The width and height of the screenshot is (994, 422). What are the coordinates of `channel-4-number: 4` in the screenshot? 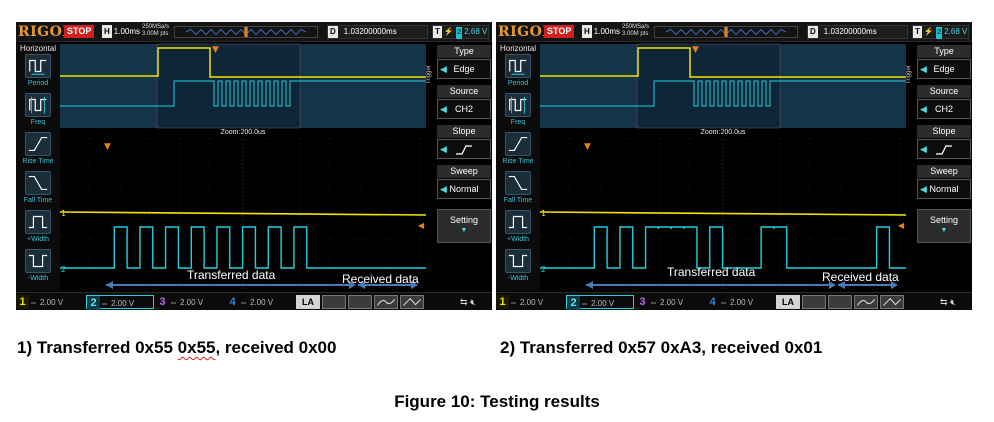 It's located at (232, 302).